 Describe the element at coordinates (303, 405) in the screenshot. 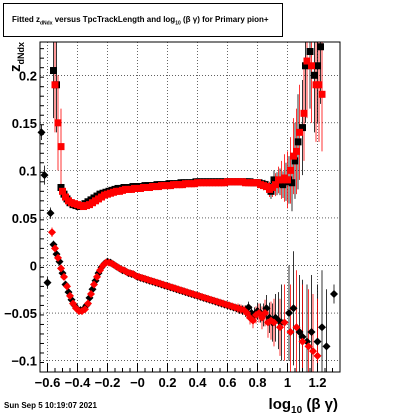

I see `x-axis-title: log10 (β γ)` at that location.